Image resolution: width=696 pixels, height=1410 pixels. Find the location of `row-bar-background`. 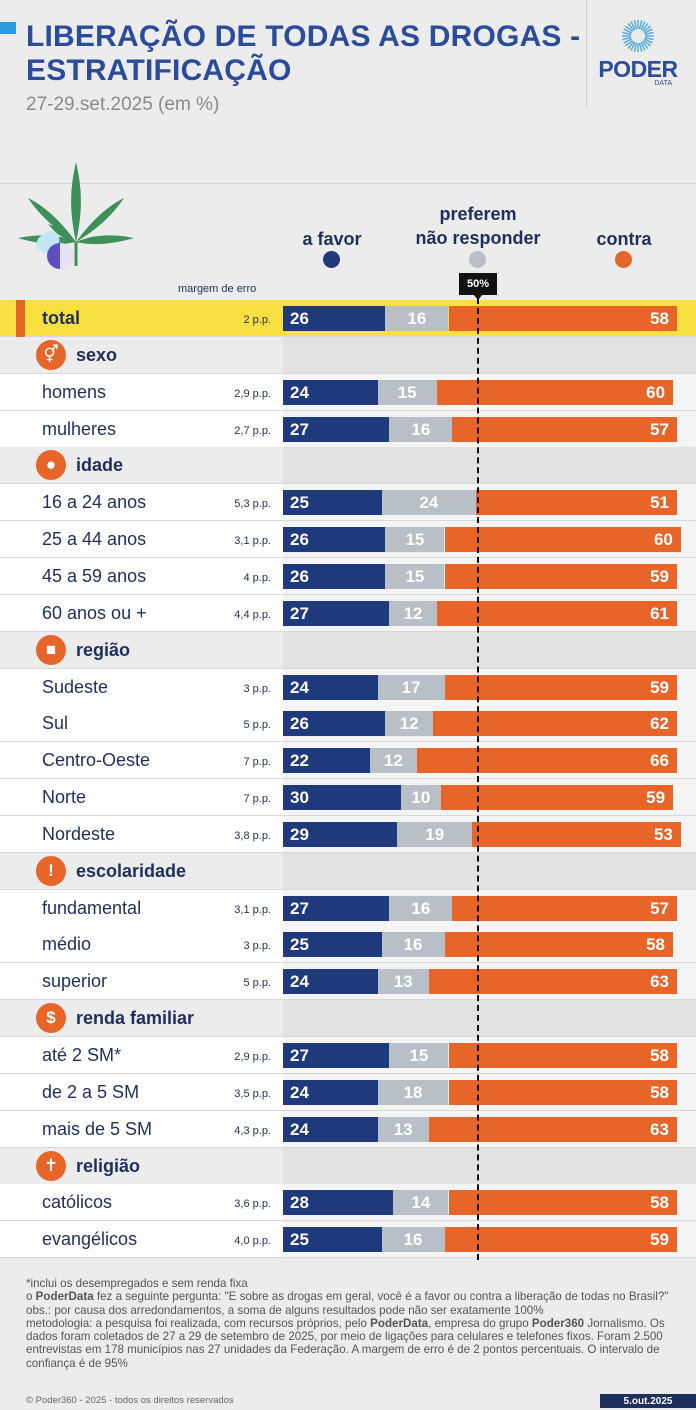

row-bar-background is located at coordinates (489, 650).